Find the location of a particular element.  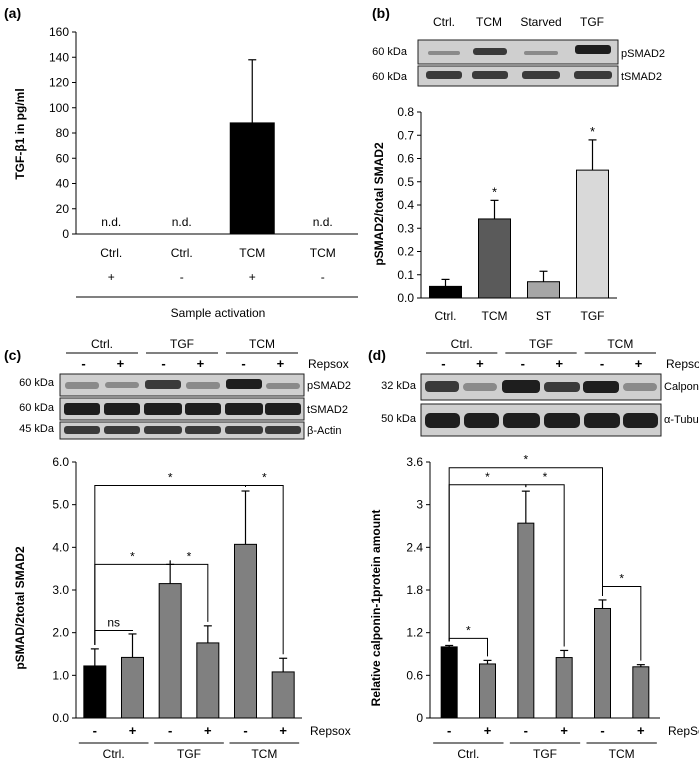

panel-b-marks: Ctrl. TCM * ST TGF * is located at coordinates (519, 223).